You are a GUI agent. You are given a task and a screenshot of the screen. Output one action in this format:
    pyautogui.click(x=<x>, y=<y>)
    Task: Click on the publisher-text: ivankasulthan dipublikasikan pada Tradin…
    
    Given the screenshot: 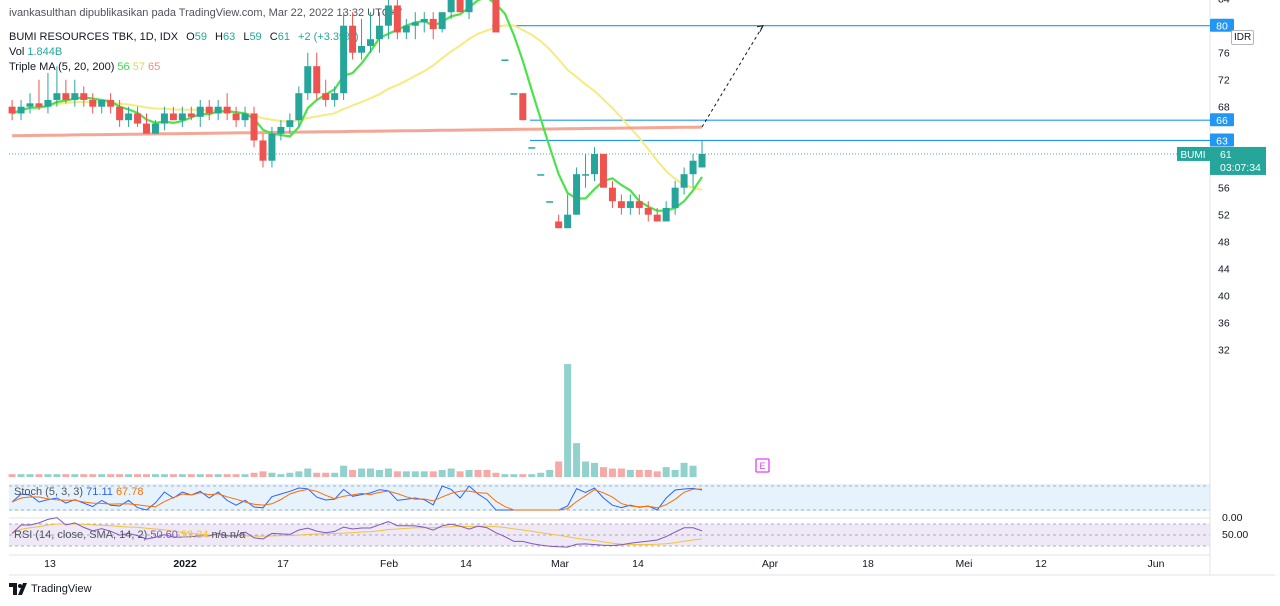 What is the action you would take?
    pyautogui.click(x=206, y=13)
    